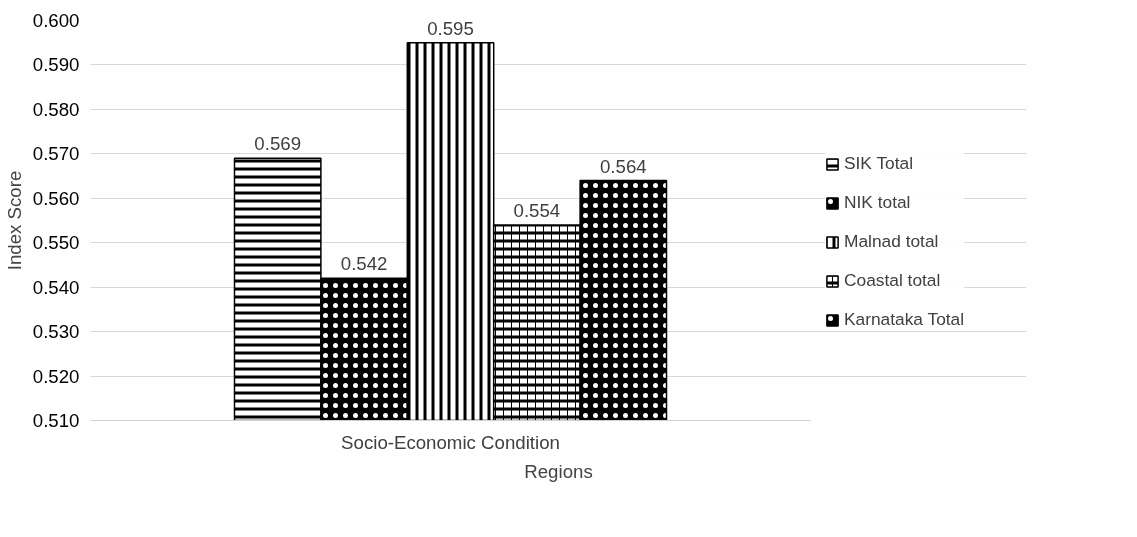 Image resolution: width=1137 pixels, height=537 pixels. Describe the element at coordinates (558, 471) in the screenshot. I see `x-axis-title: Regions` at that location.